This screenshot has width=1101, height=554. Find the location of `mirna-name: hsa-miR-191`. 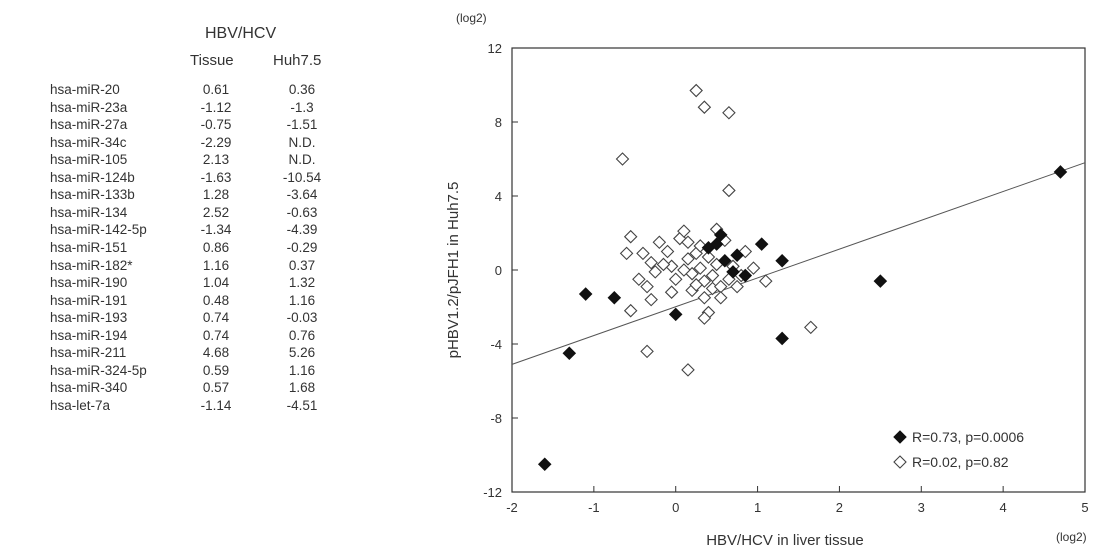

mirna-name: hsa-miR-191 is located at coordinates (89, 300).